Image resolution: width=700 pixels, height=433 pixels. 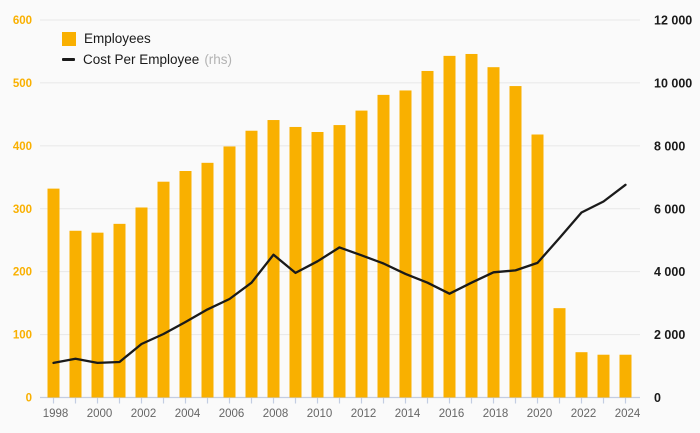 What do you see at coordinates (22, 336) in the screenshot?
I see `left-axis-tick-label: 100` at bounding box center [22, 336].